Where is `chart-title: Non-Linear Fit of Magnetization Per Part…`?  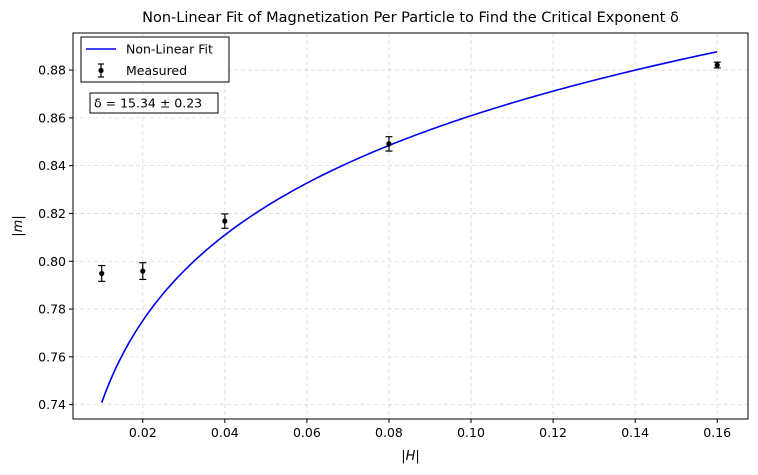 chart-title: Non-Linear Fit of Magnetization Per Part… is located at coordinates (410, 18).